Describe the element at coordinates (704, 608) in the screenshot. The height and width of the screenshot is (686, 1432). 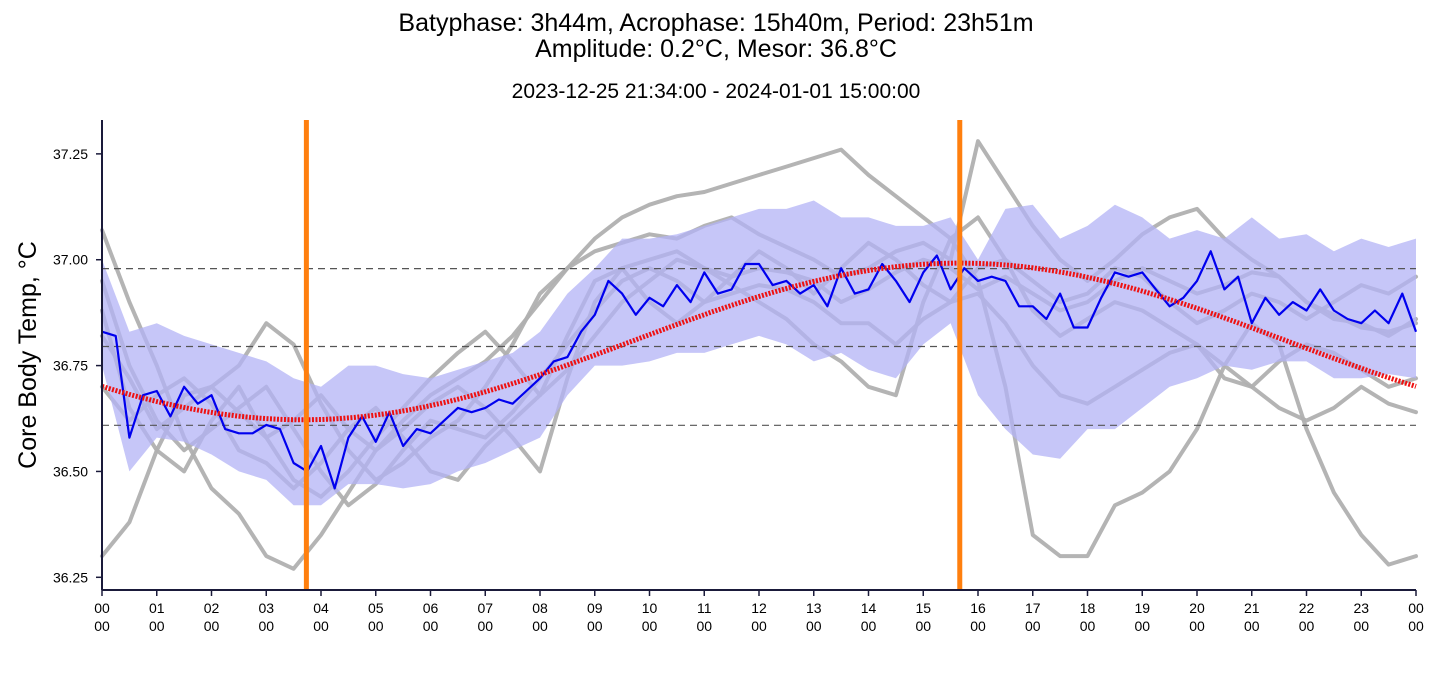
I see `x-tick-label: 11` at that location.